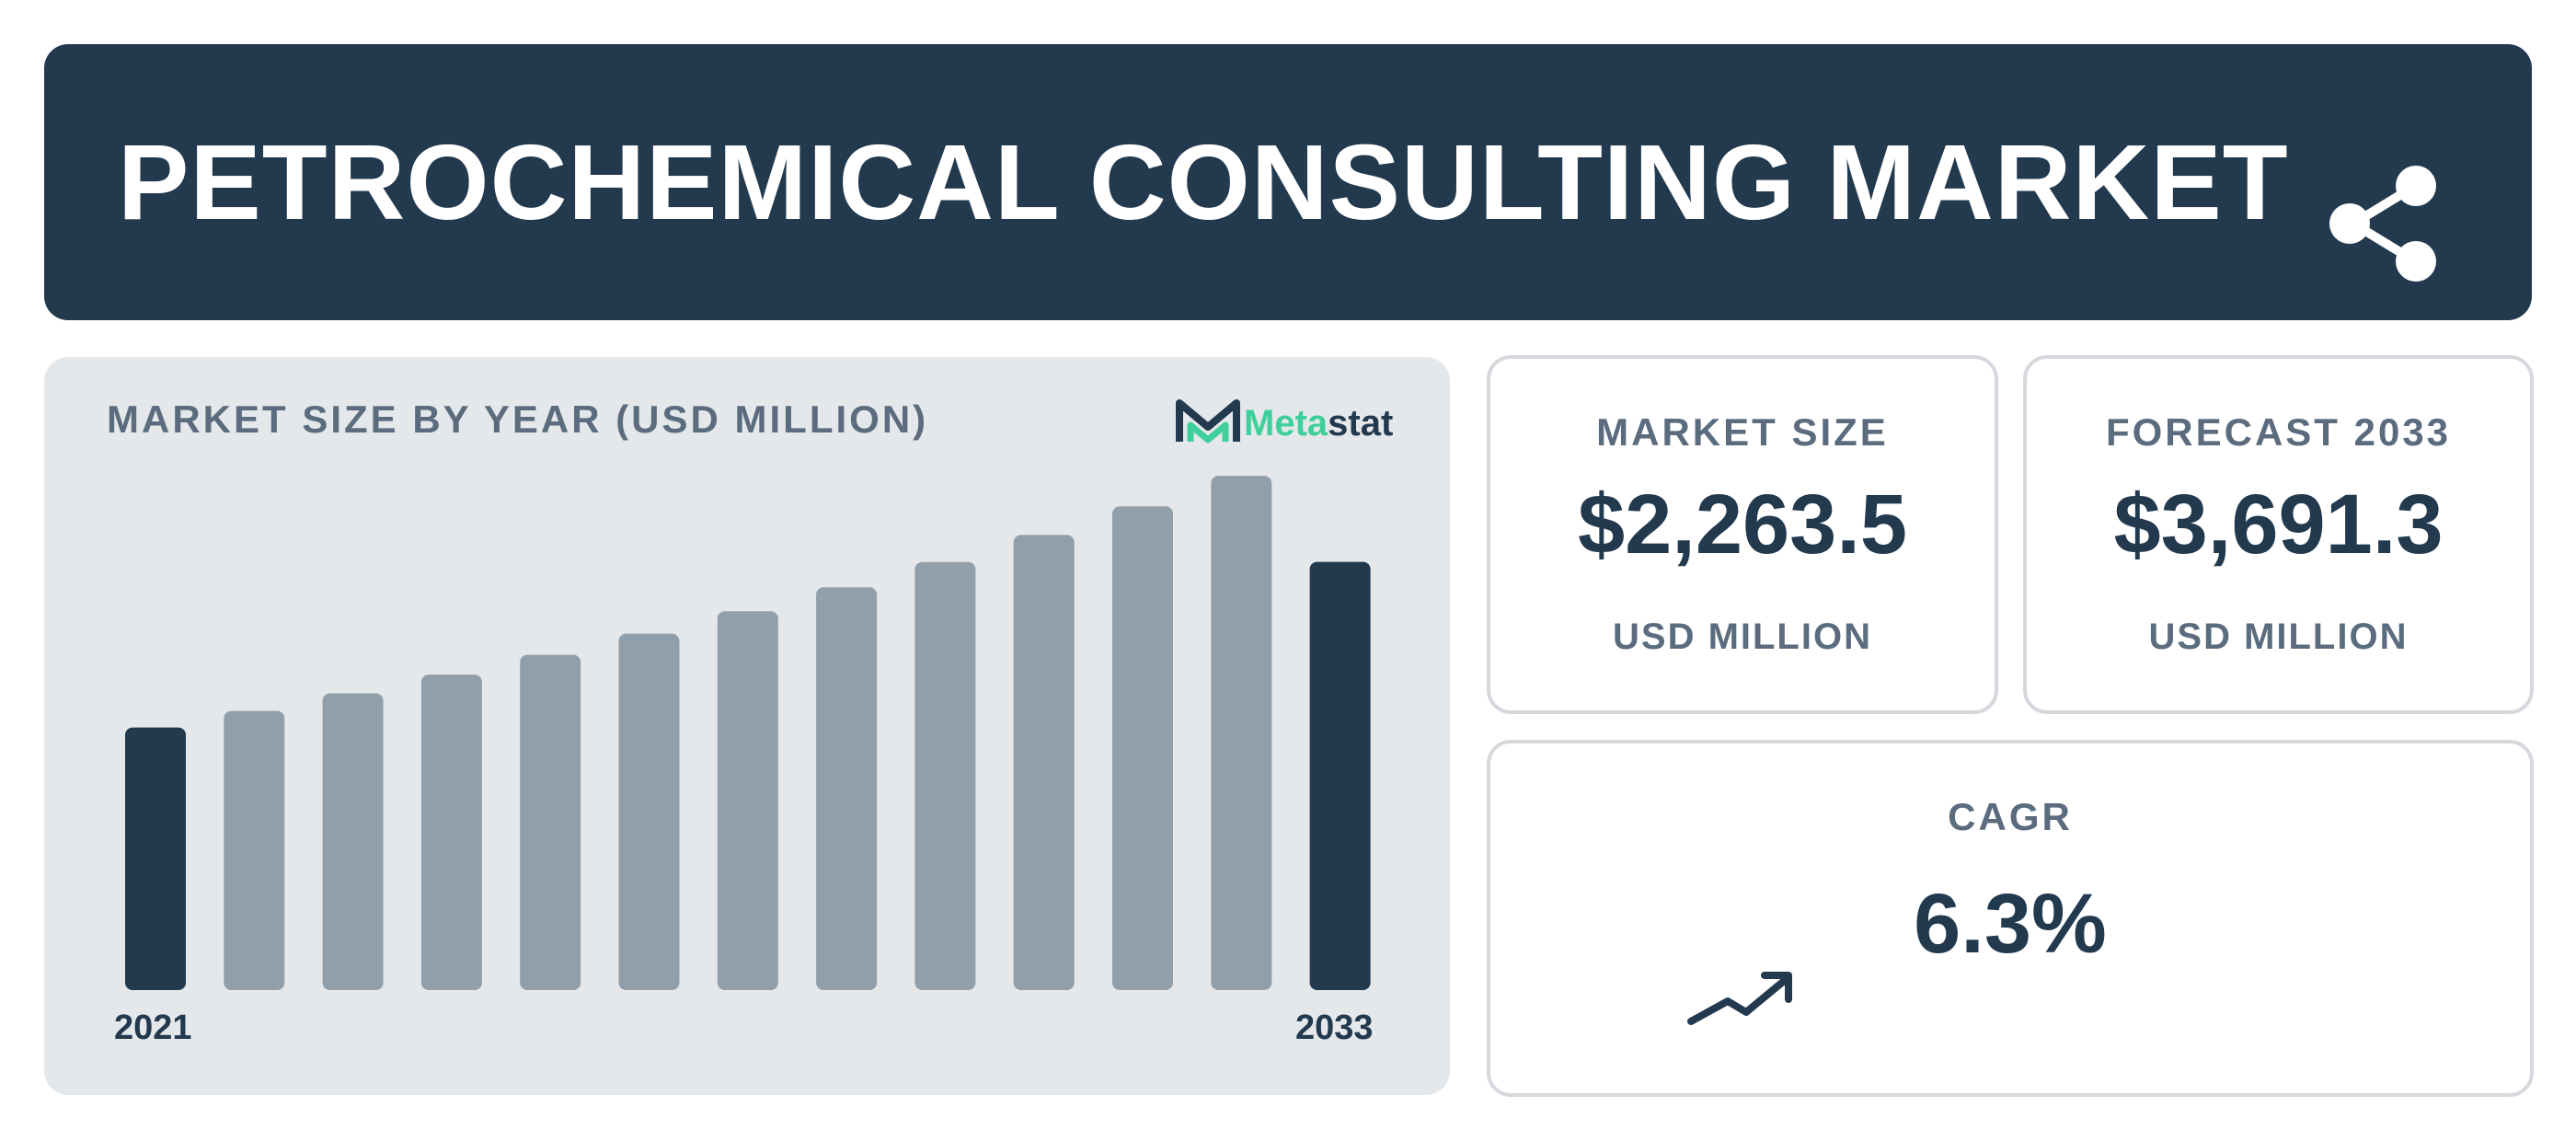 Image resolution: width=2576 pixels, height=1141 pixels. I want to click on bar-2032, so click(1241, 733).